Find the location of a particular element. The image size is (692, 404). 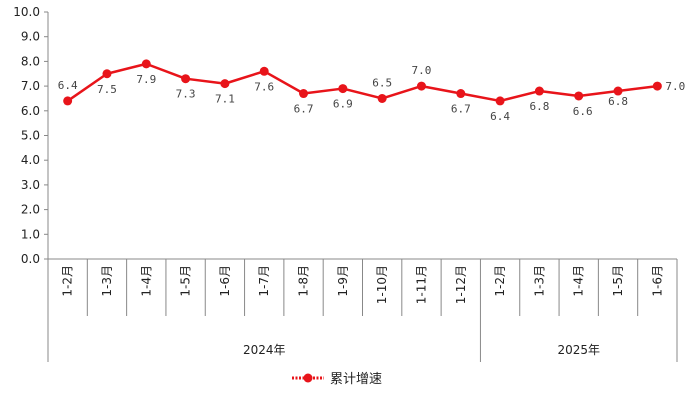

data-label: 7.6 is located at coordinates (264, 86).